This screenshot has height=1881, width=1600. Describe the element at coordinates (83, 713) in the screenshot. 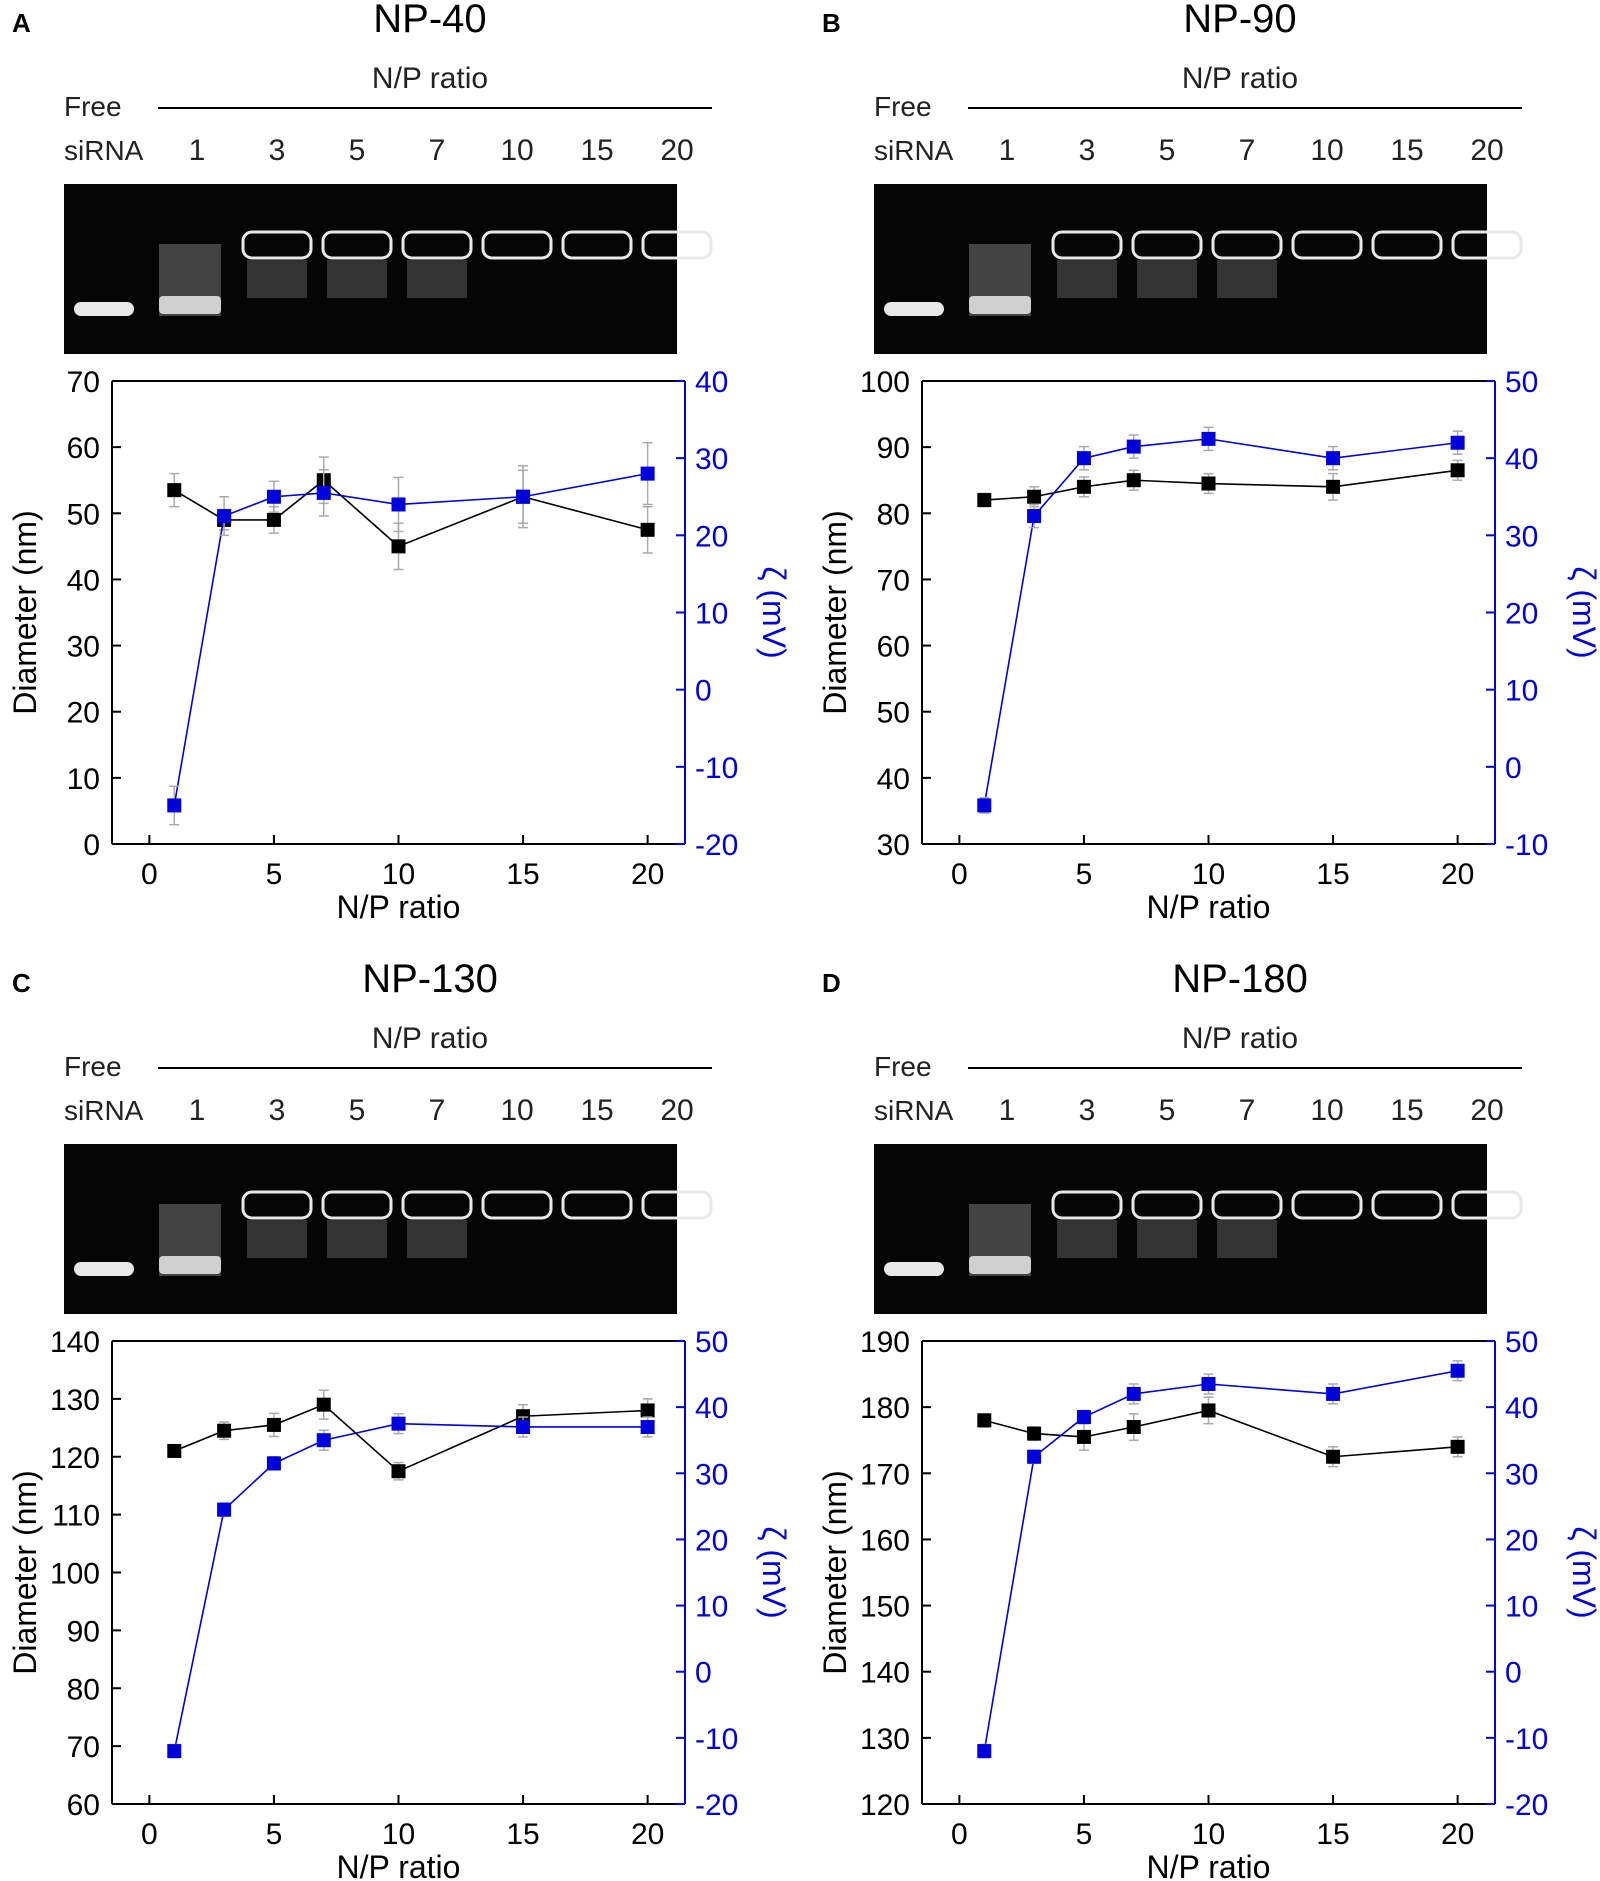

I see `y-left-tick-label: 20` at that location.